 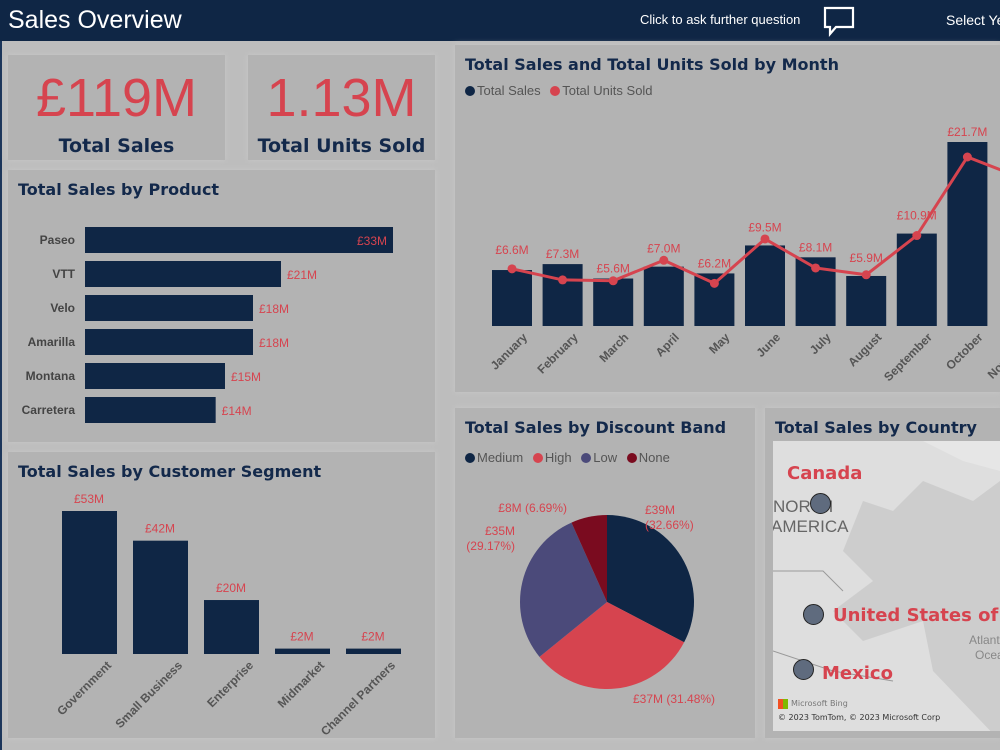 What do you see at coordinates (866, 258) in the screenshot?
I see `data-label: £5.9M` at bounding box center [866, 258].